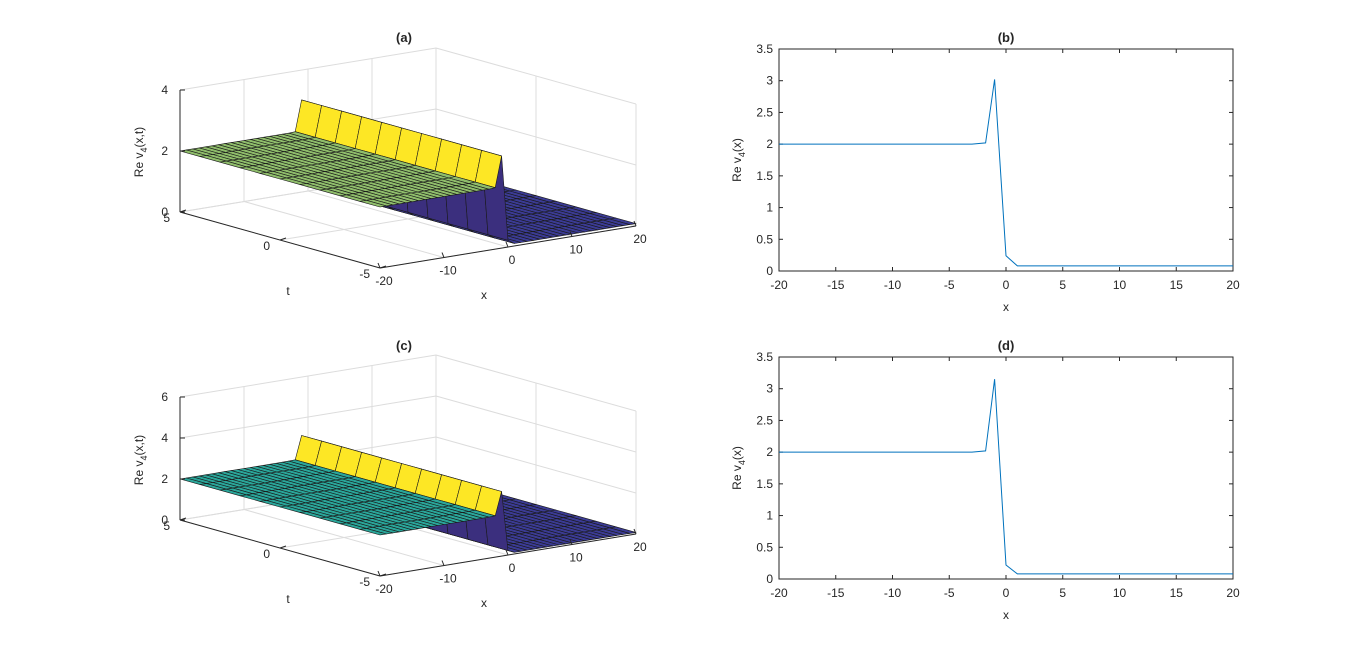 This screenshot has width=1366, height=651. I want to click on chart-title-b: (b), so click(1006, 37).